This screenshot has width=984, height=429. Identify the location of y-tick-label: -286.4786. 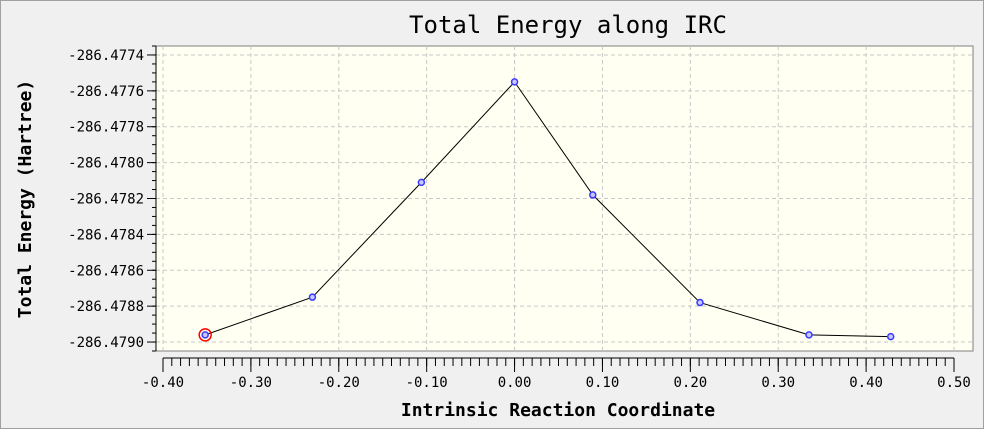
(106, 271).